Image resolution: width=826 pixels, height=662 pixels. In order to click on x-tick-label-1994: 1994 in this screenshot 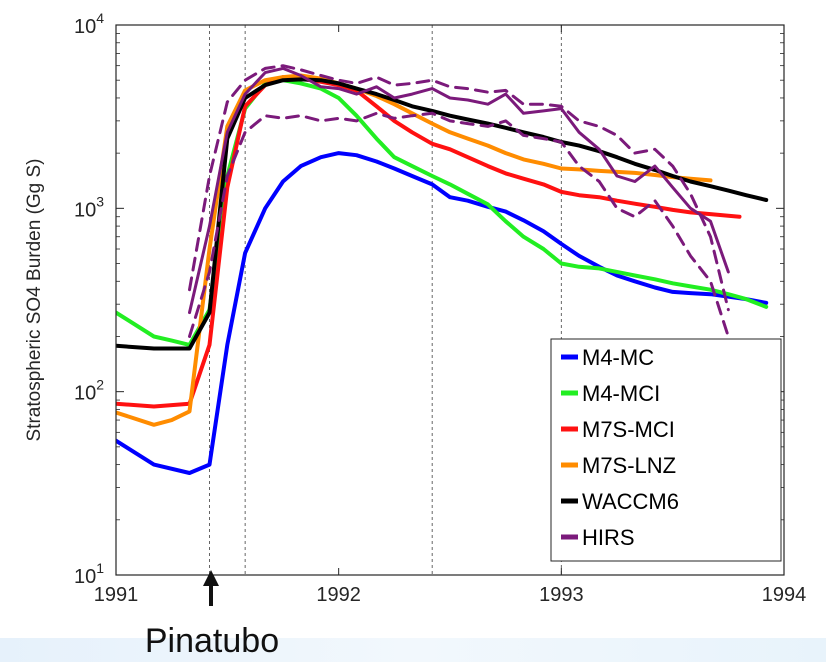, I will do `click(784, 595)`.